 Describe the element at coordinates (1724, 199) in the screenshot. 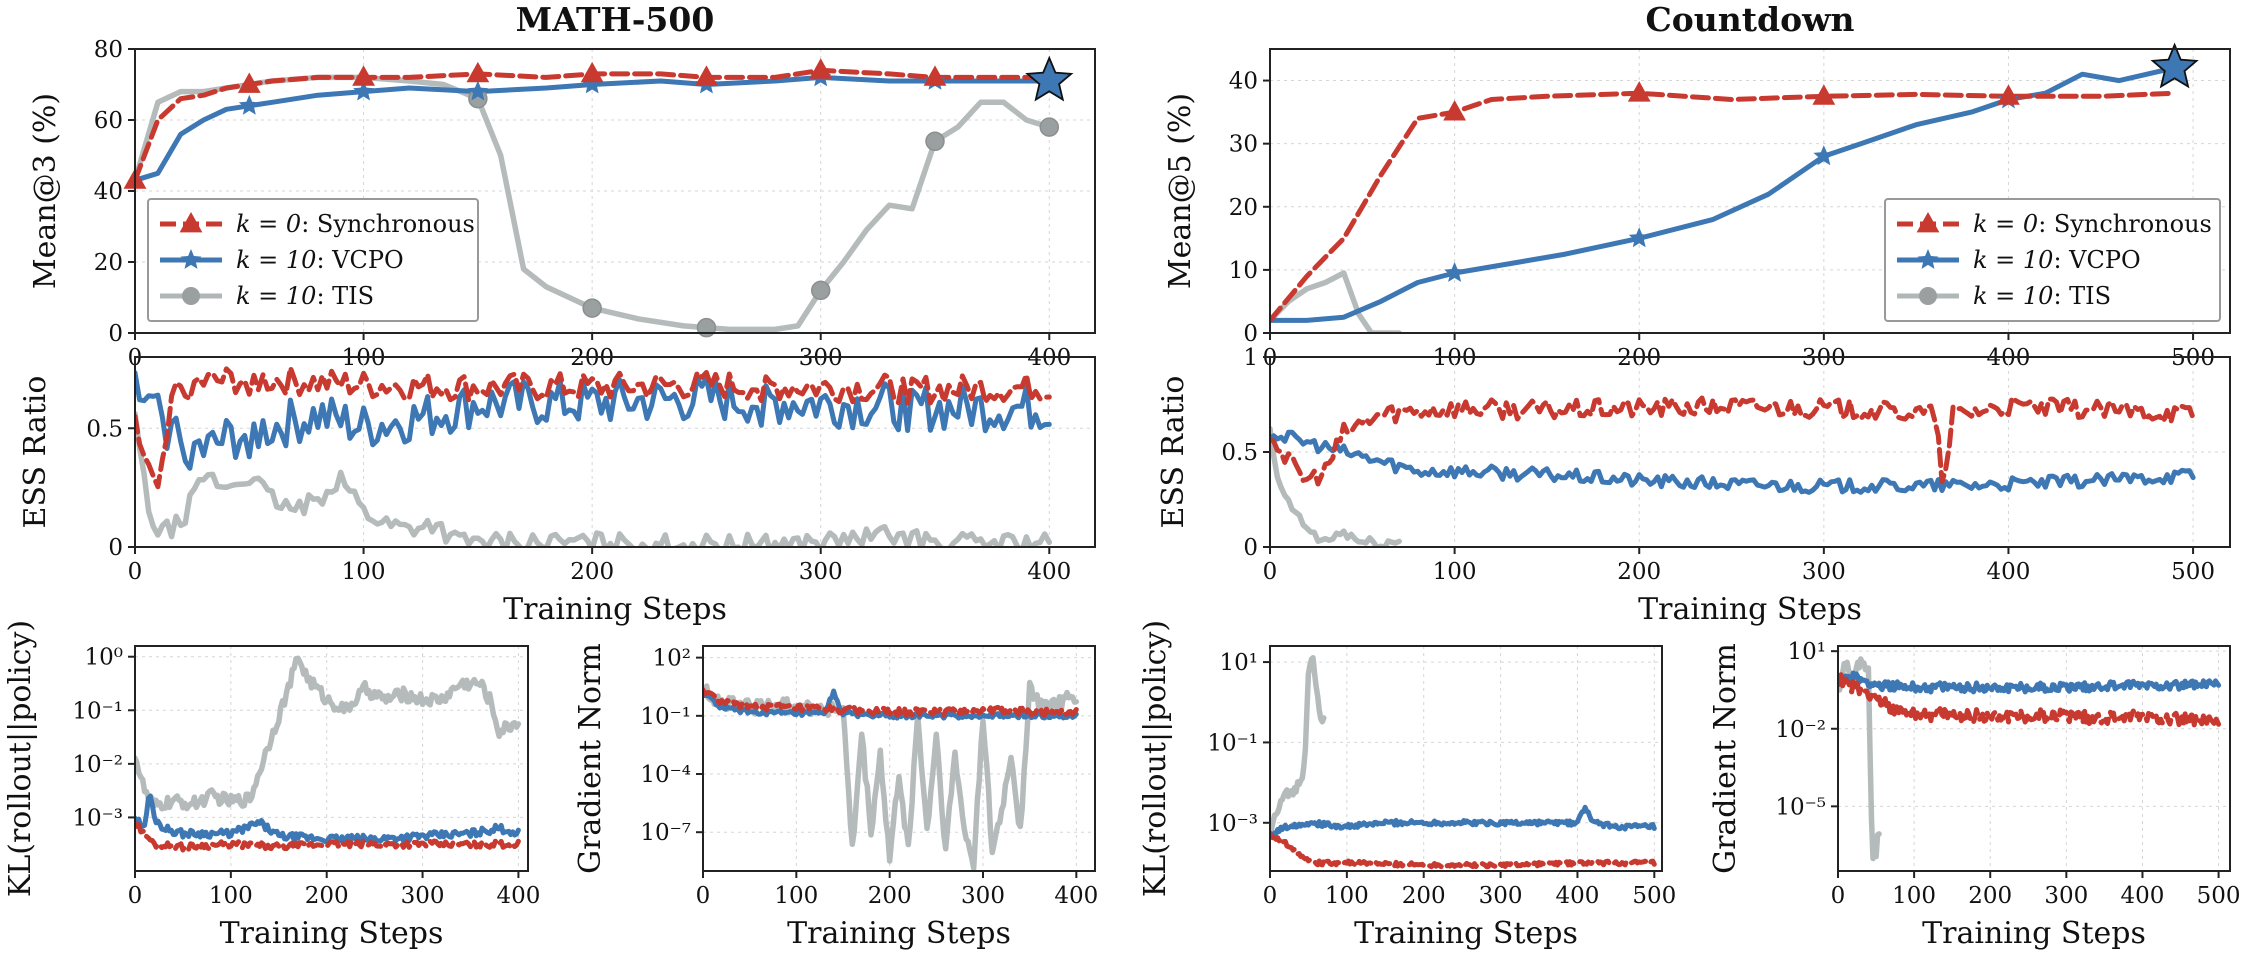

I see `cd_mean-plot-area` at that location.